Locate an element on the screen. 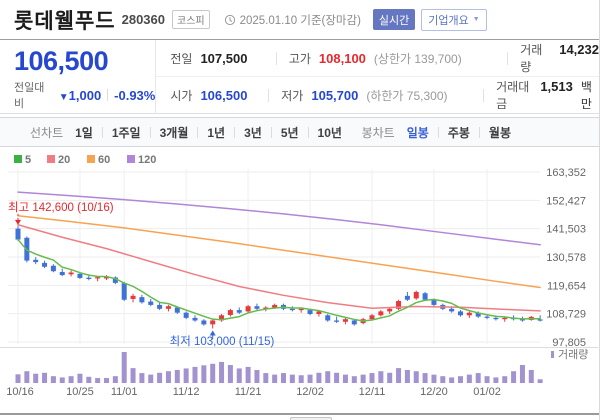 Image resolution: width=600 pixels, height=420 pixels. svg-text: 119,654 is located at coordinates (566, 286).